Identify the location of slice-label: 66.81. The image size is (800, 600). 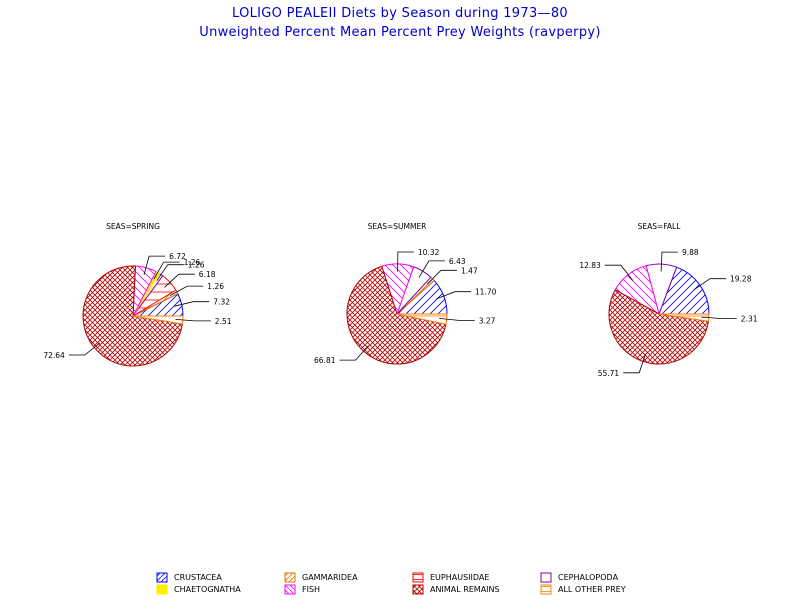
(325, 360).